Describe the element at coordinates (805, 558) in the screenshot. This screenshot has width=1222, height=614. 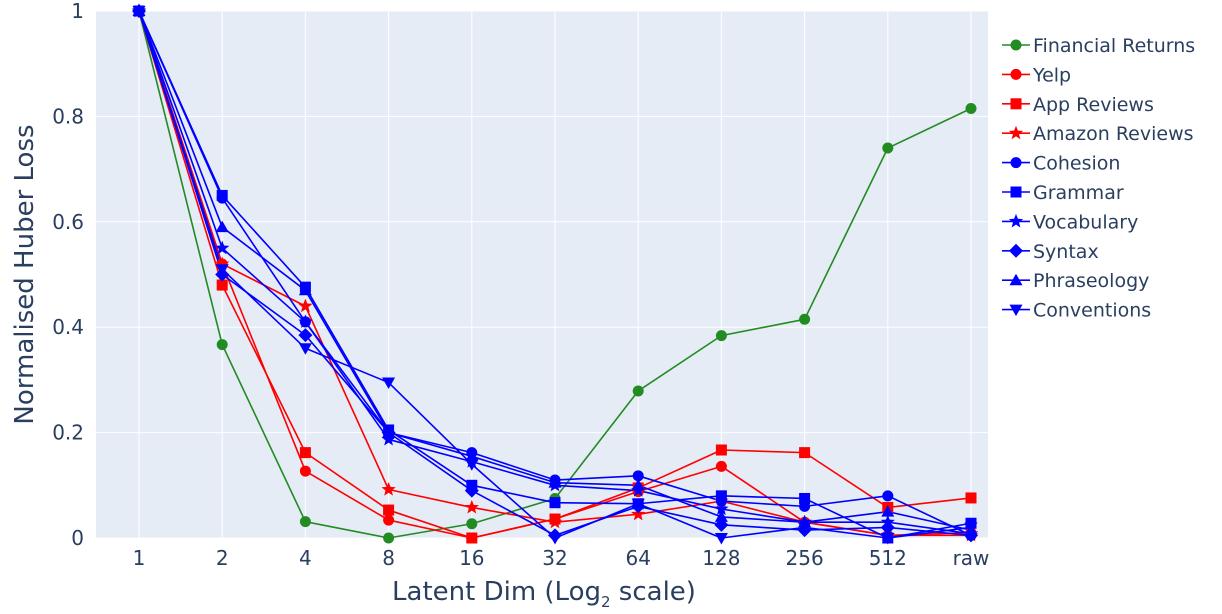
I see `x-tick-label: 256` at that location.